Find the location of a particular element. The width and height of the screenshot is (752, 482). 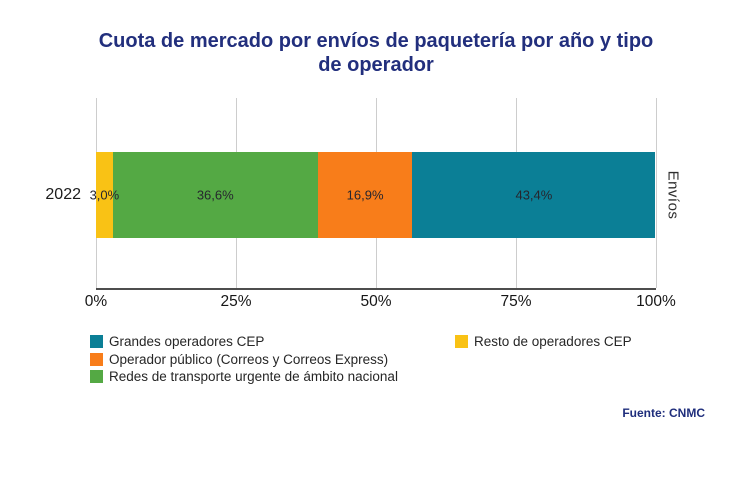

x-tick-25%: 25% is located at coordinates (236, 301).